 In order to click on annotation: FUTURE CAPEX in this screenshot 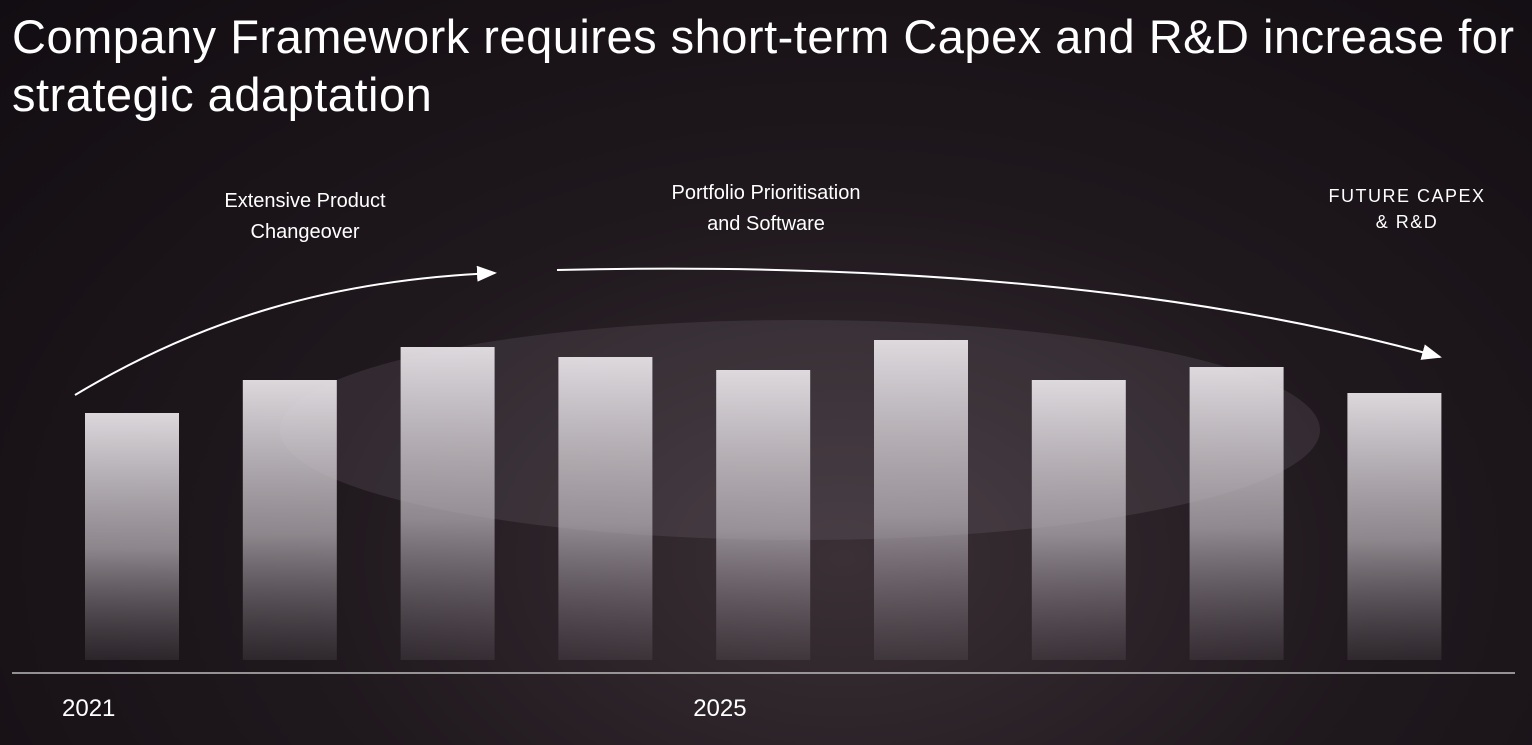, I will do `click(1406, 196)`.